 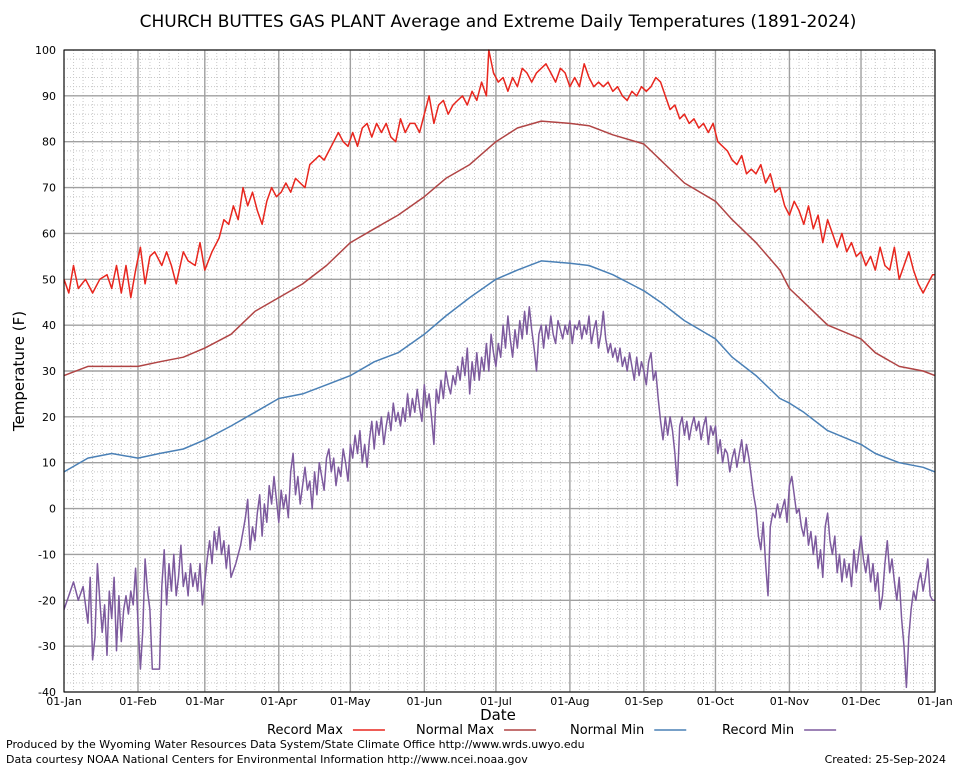 What do you see at coordinates (49, 371) in the screenshot?
I see `y-tick-label: 30` at bounding box center [49, 371].